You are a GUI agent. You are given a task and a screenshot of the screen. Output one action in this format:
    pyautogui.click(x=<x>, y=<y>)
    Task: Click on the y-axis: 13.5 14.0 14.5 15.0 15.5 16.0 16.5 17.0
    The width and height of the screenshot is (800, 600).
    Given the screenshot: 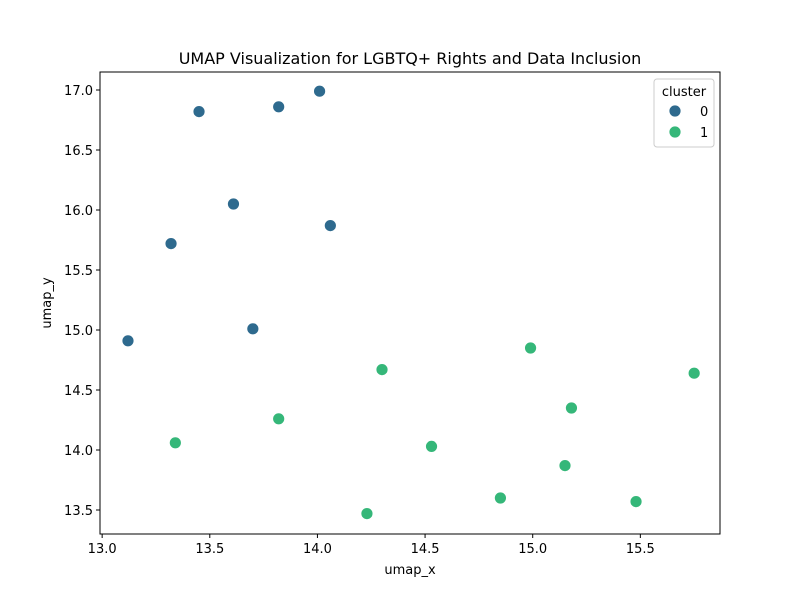 What is the action you would take?
    pyautogui.click(x=82, y=301)
    